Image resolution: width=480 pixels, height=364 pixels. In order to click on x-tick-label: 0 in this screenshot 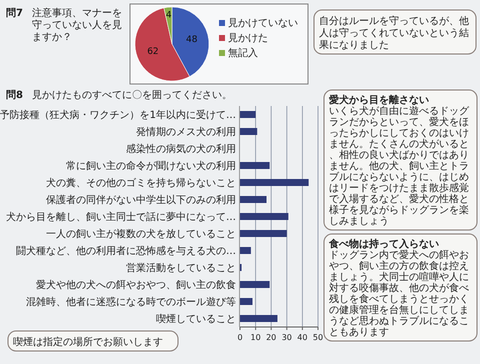, I will do `click(240, 337)`.